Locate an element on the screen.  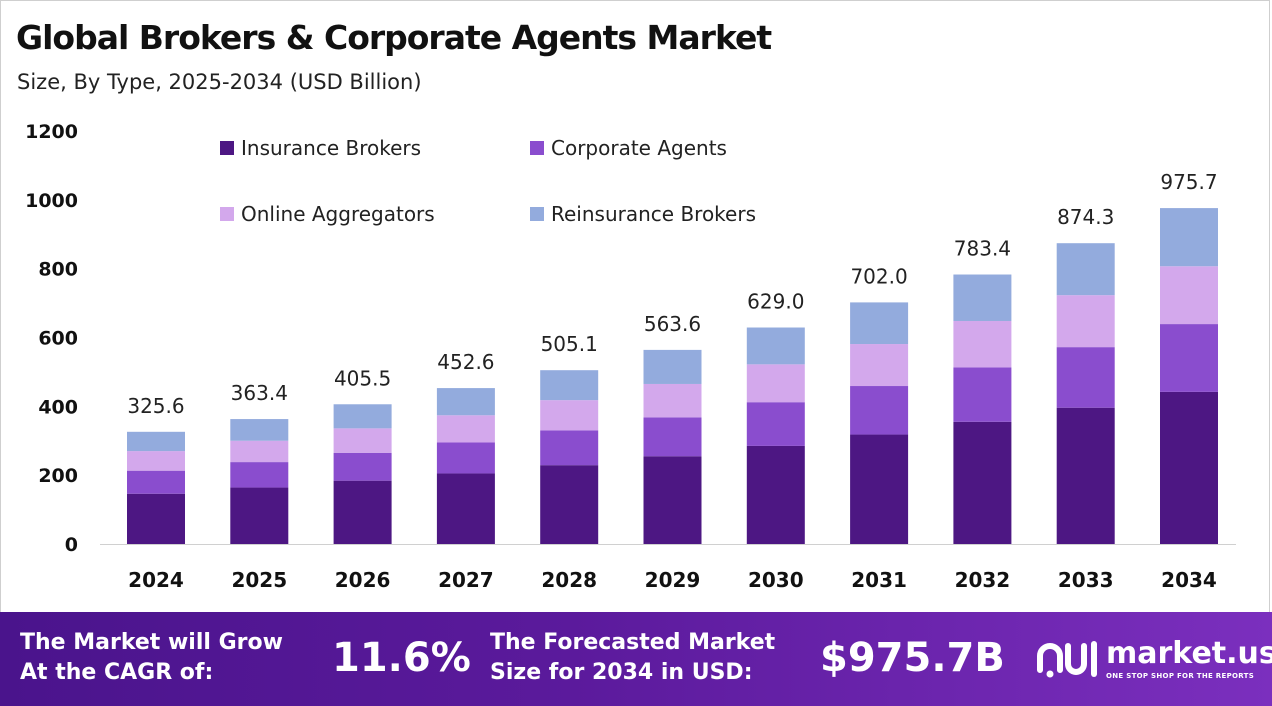
x-tick-label: 2032 is located at coordinates (983, 580).